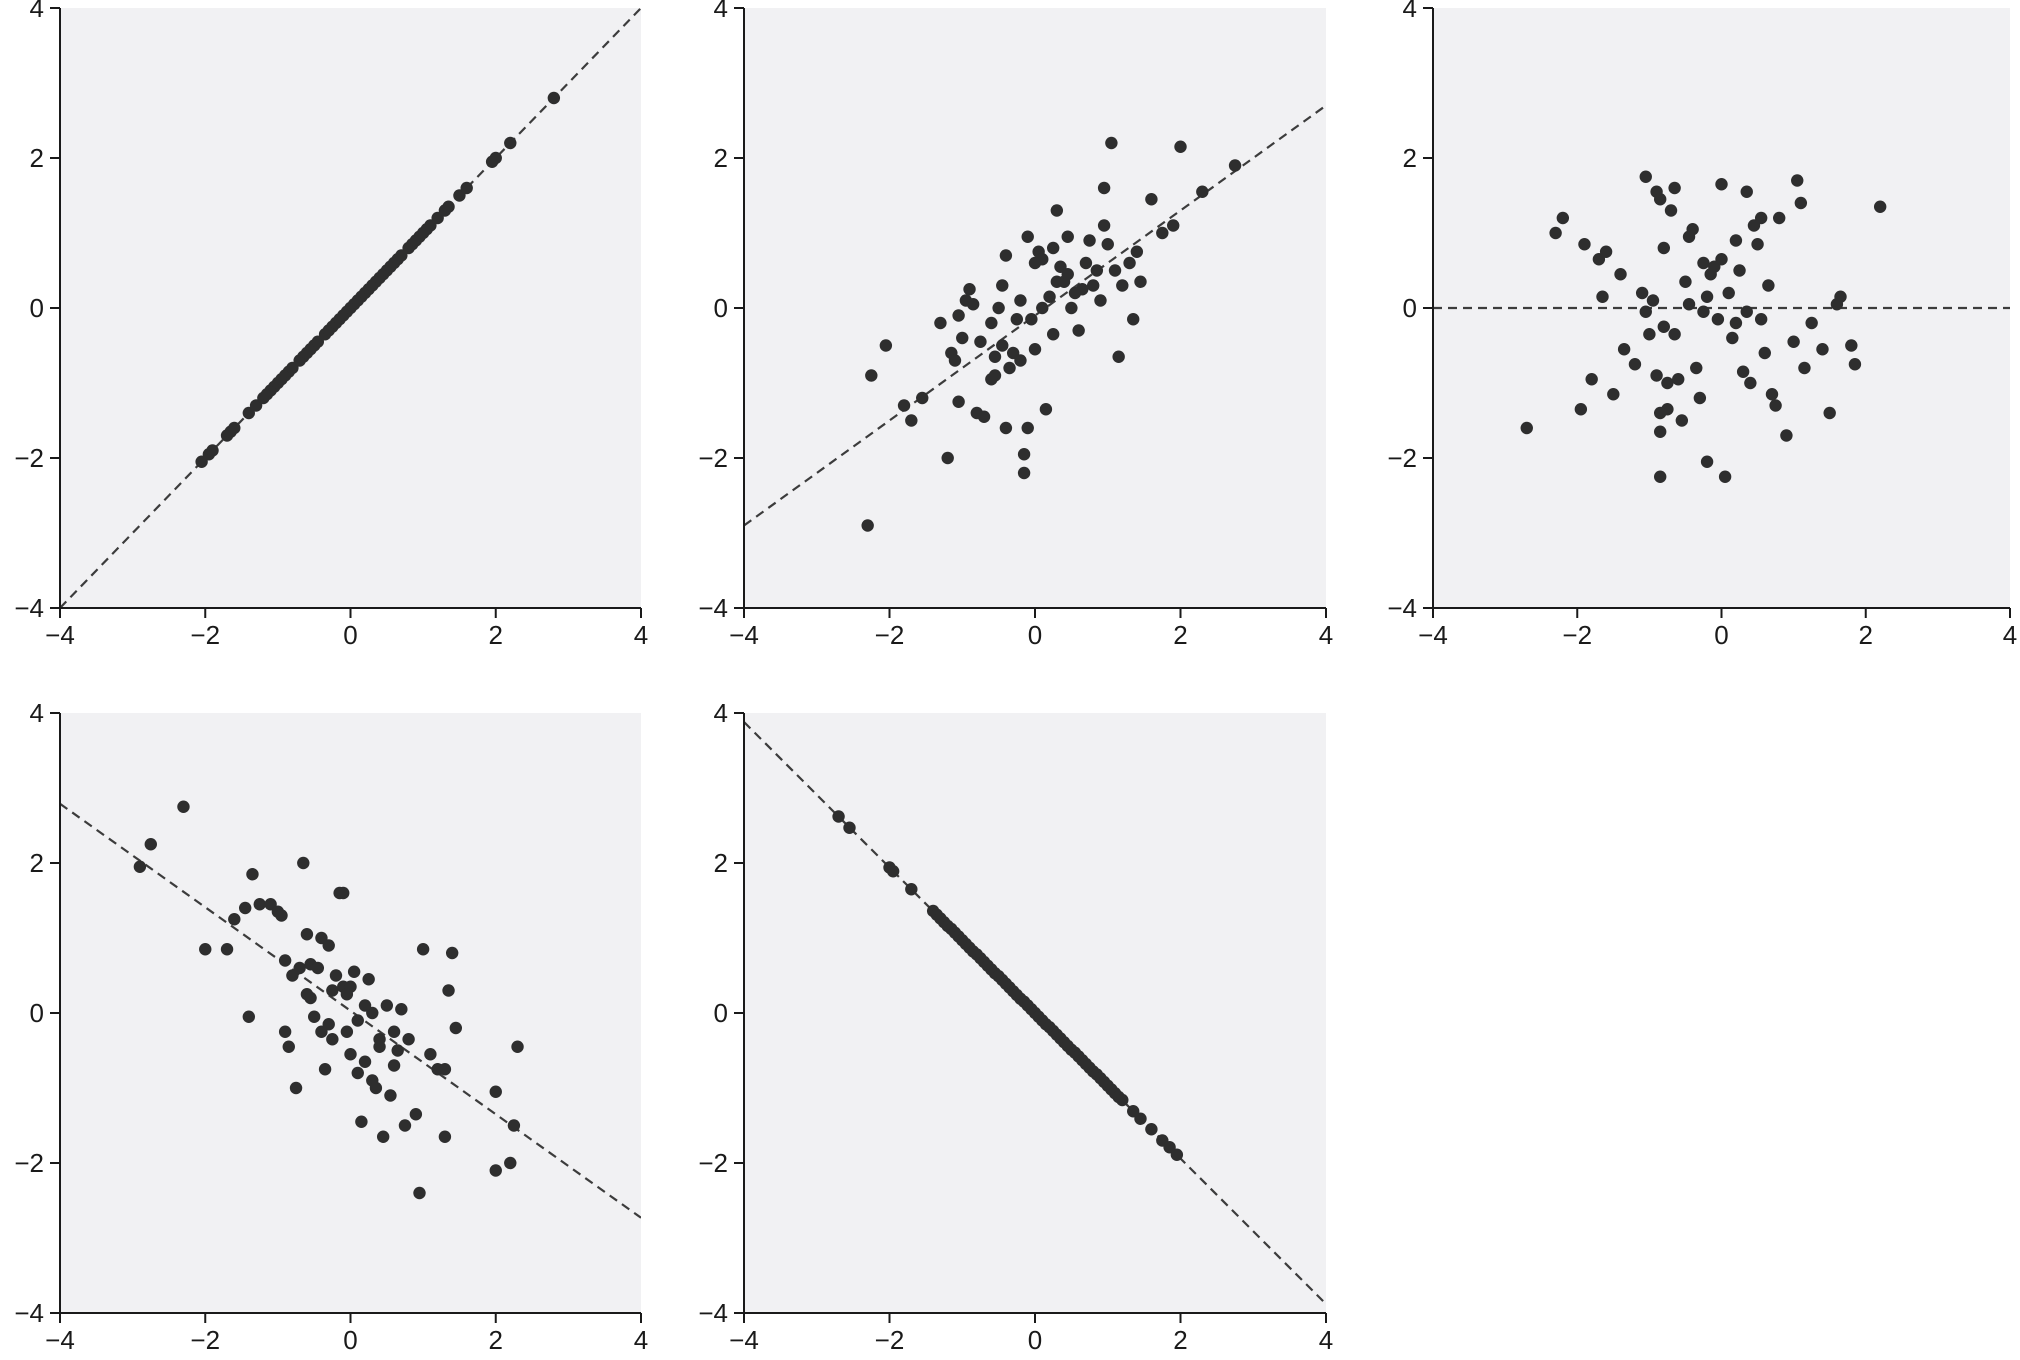  What do you see at coordinates (1035, 308) in the screenshot?
I see `plot-area` at bounding box center [1035, 308].